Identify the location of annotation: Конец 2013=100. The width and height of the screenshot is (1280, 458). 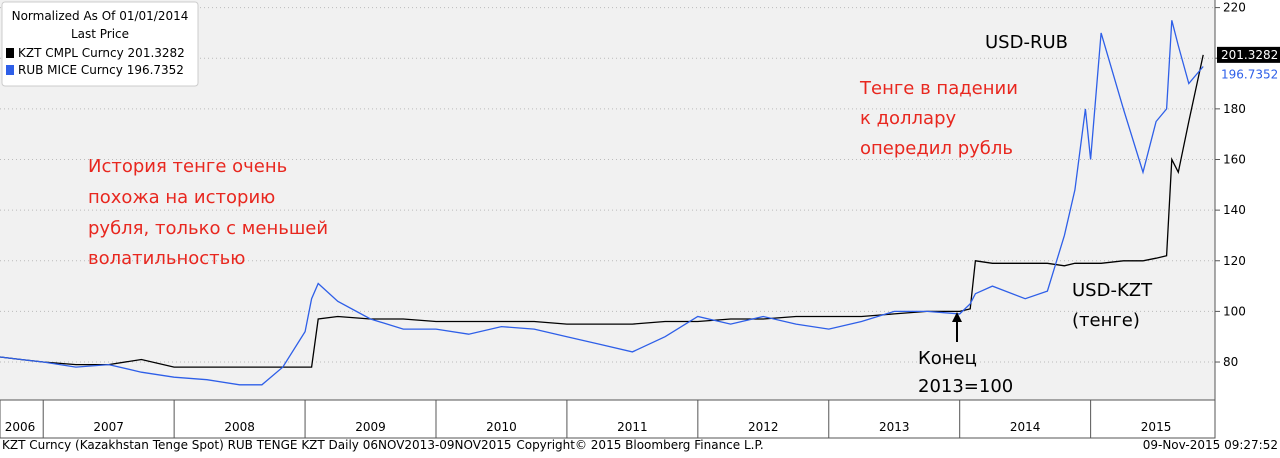
(965, 372).